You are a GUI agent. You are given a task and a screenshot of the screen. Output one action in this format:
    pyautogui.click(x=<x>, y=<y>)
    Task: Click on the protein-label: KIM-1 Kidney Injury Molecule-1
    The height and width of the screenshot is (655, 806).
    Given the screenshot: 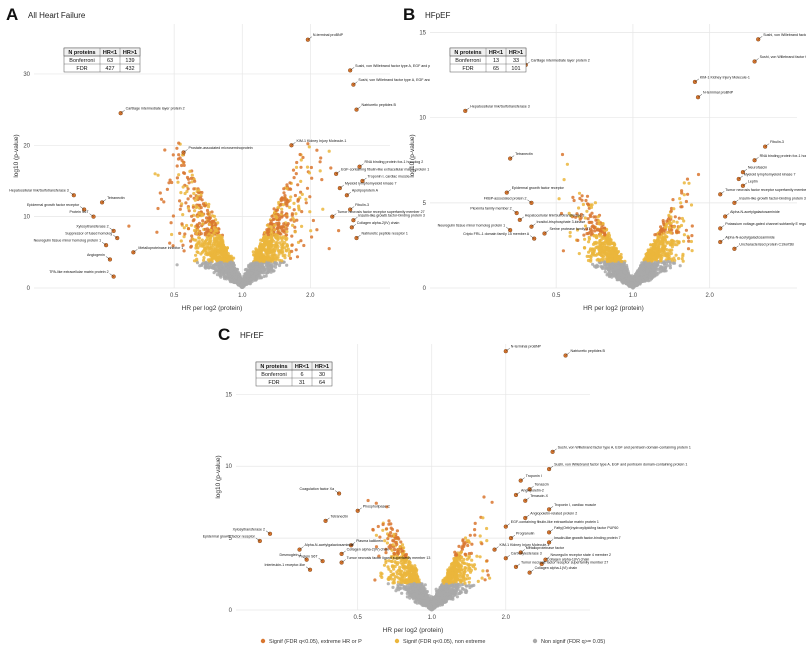 What is the action you would take?
    pyautogui.click(x=321, y=141)
    